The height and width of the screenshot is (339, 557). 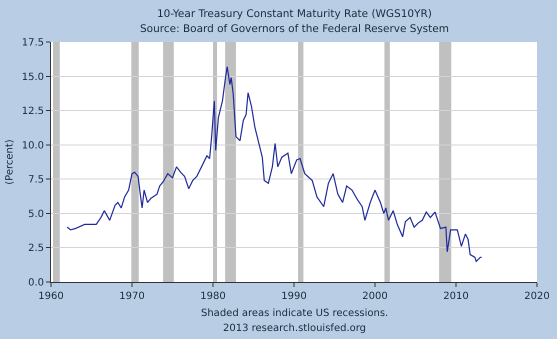 I want to click on y-tick-label: 10.0, so click(x=33, y=146).